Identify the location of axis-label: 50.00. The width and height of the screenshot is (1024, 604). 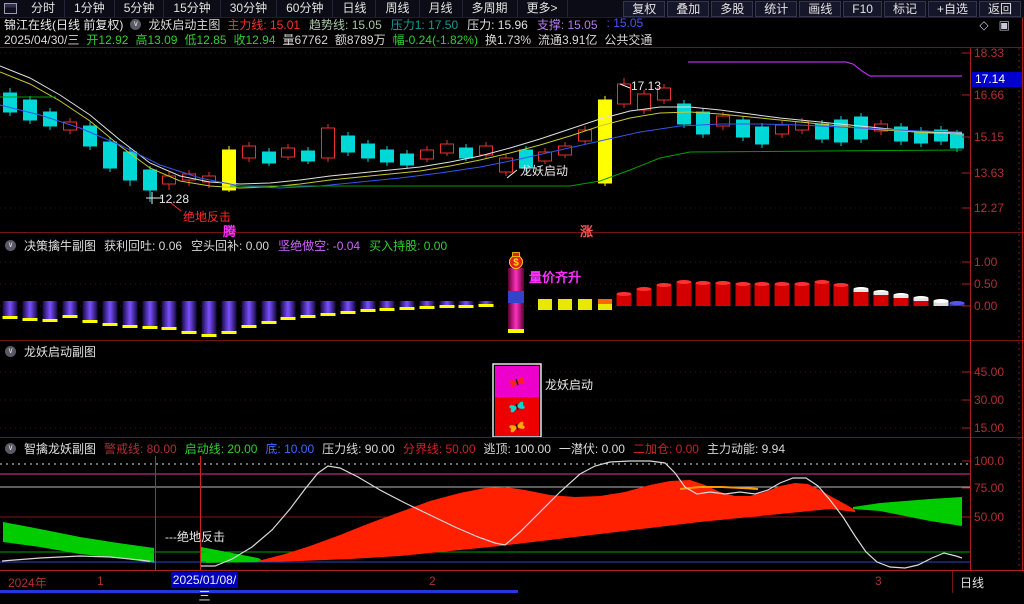
(989, 517).